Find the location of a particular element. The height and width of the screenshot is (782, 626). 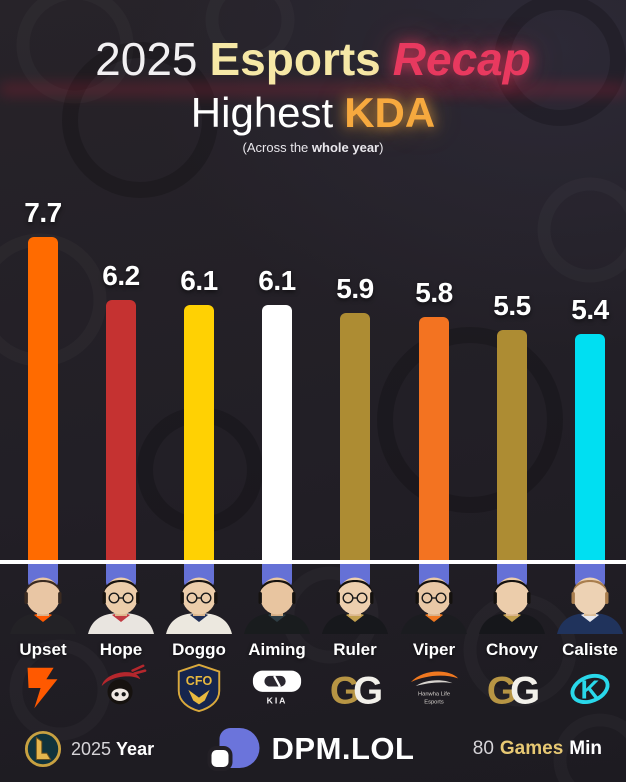

bar-value: 5.5 is located at coordinates (512, 305).